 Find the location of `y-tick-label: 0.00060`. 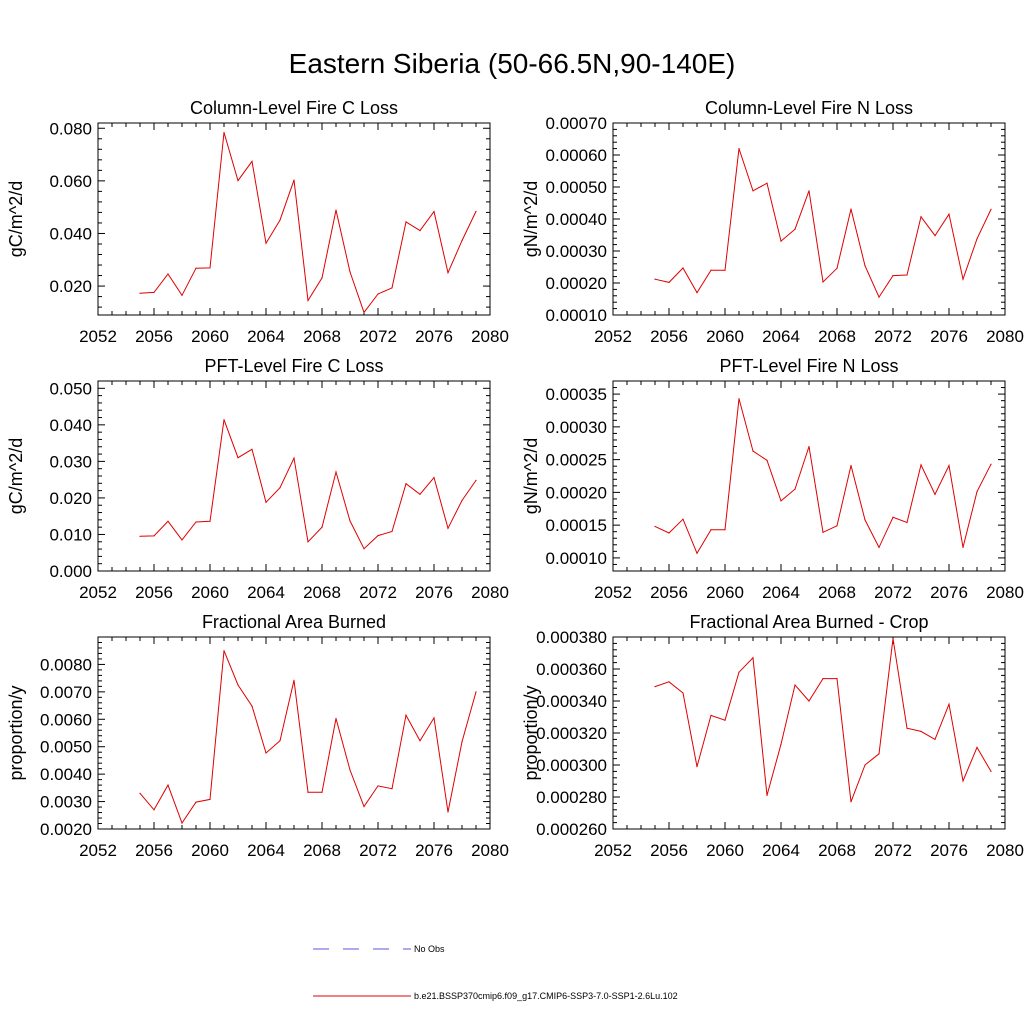

y-tick-label: 0.00060 is located at coordinates (576, 155).